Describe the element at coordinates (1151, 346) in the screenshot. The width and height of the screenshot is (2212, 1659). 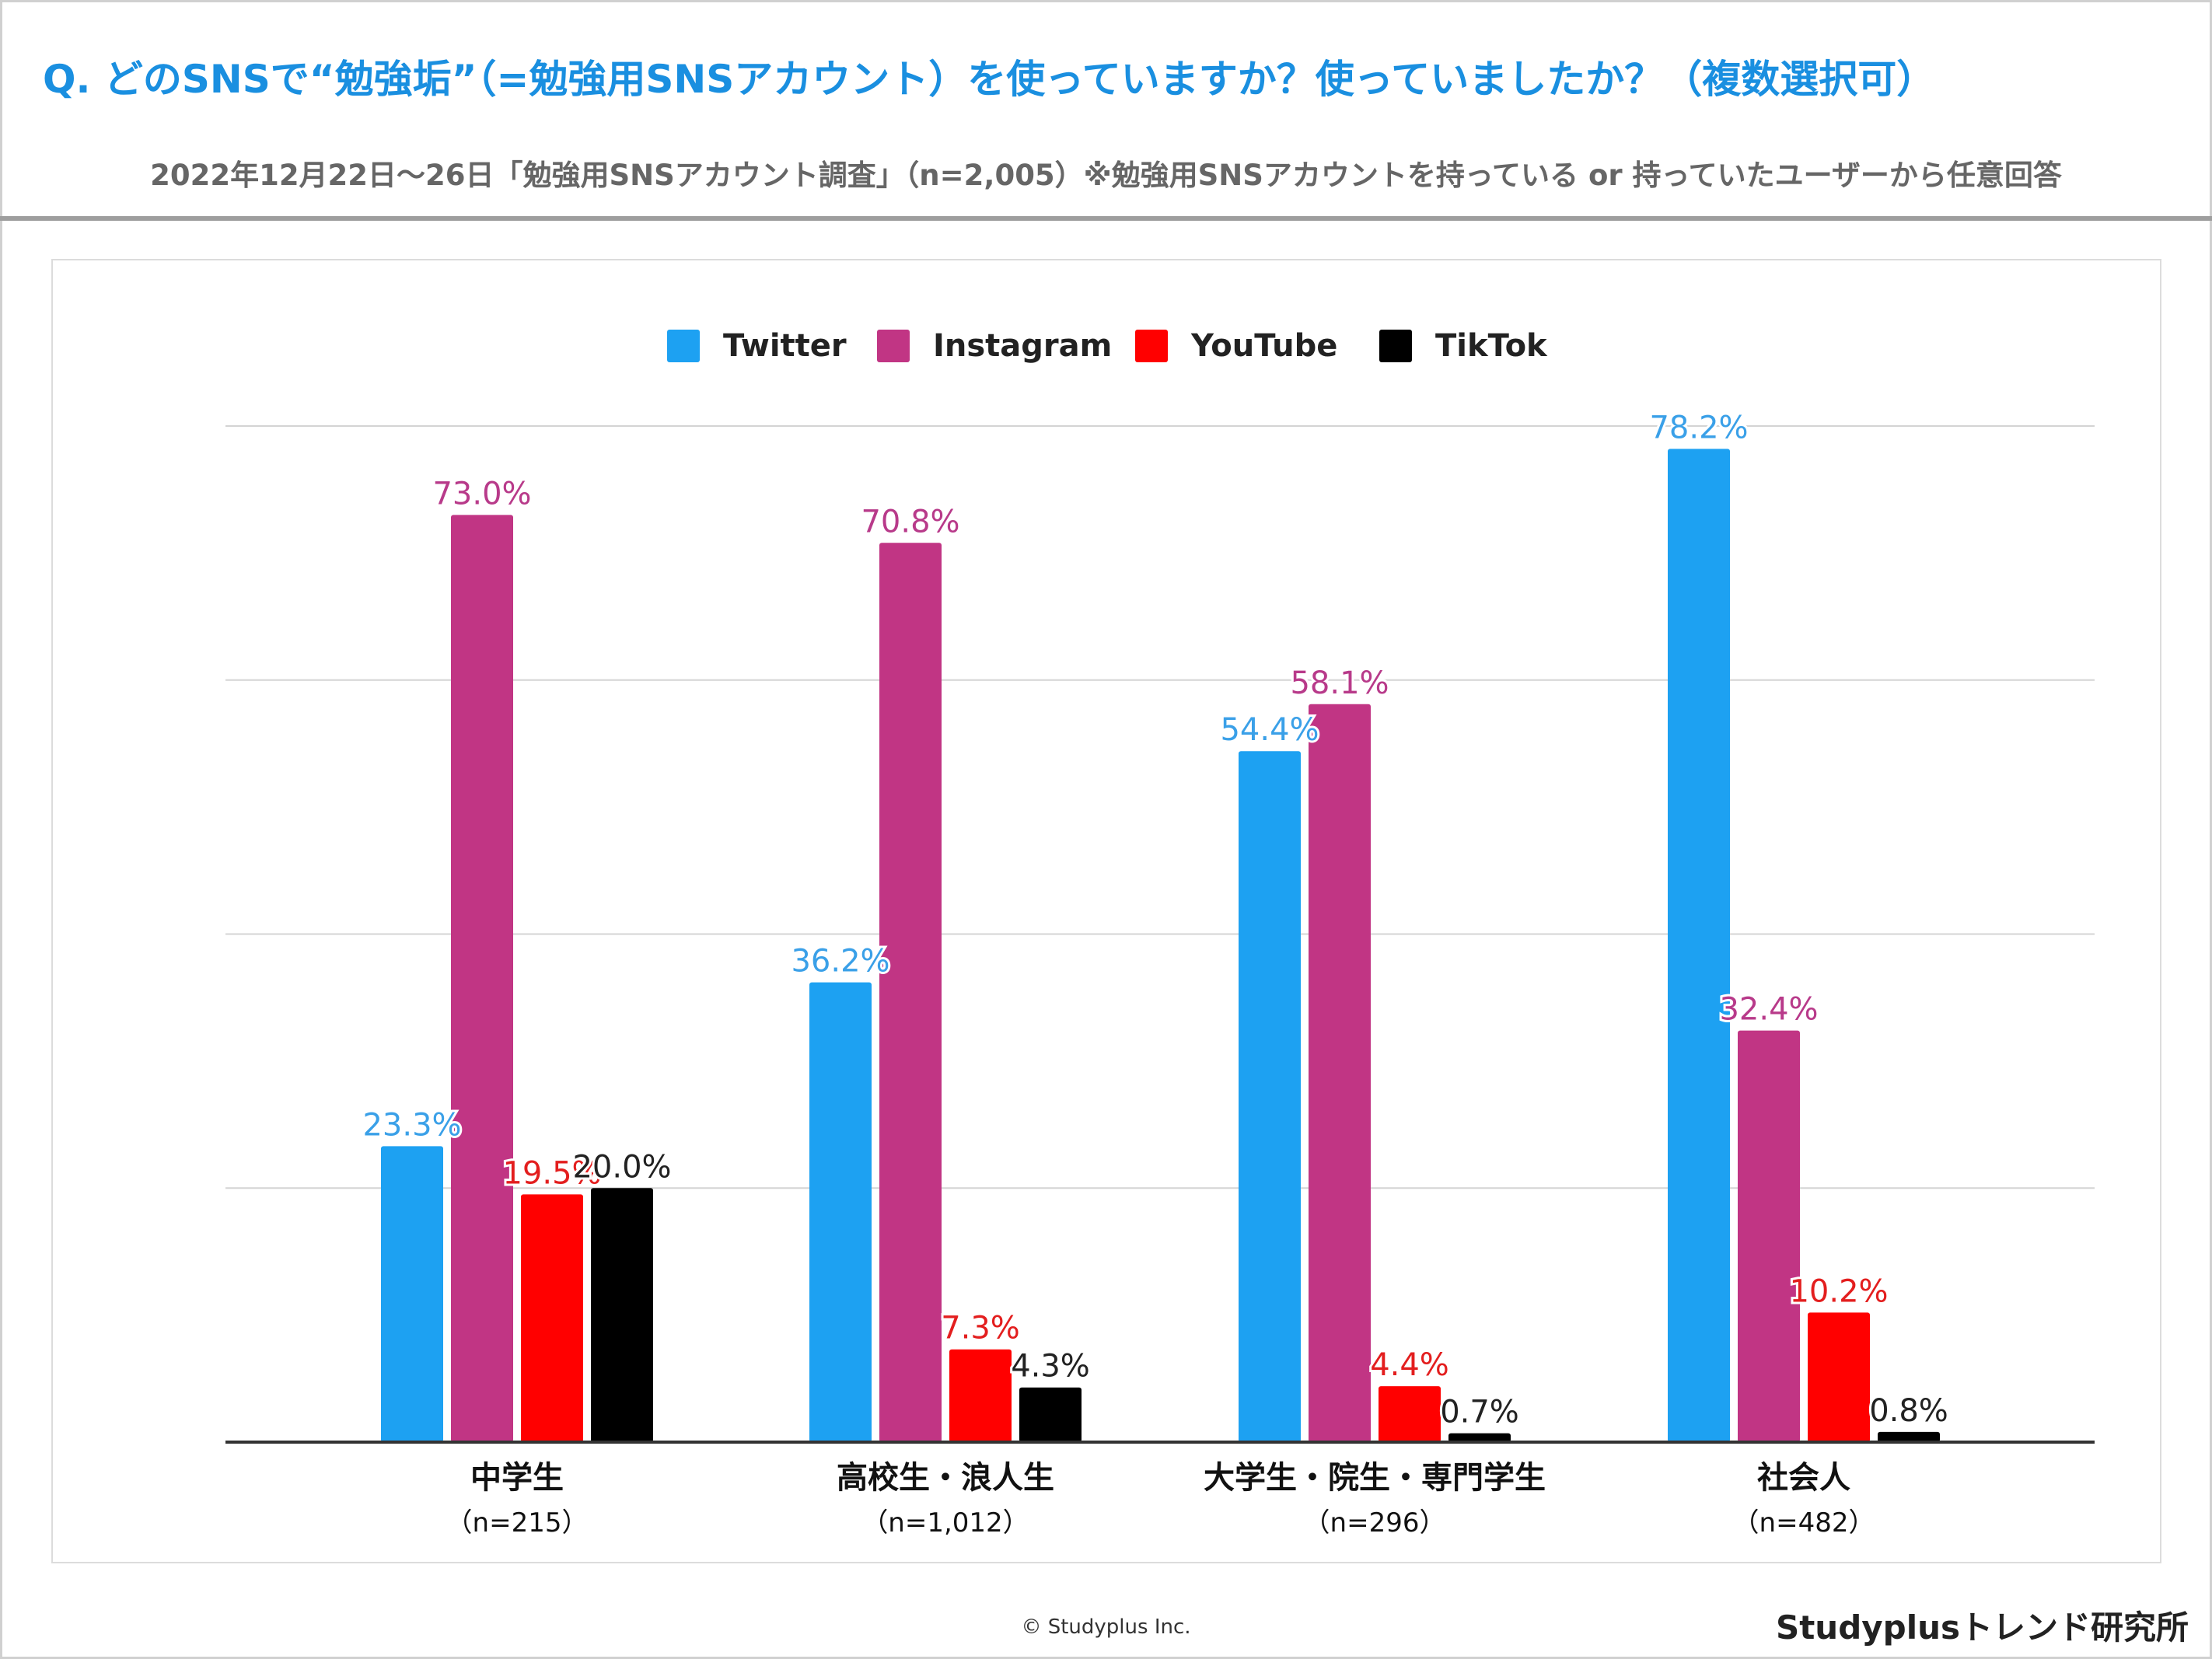
I see `legend-swatch-youtube` at that location.